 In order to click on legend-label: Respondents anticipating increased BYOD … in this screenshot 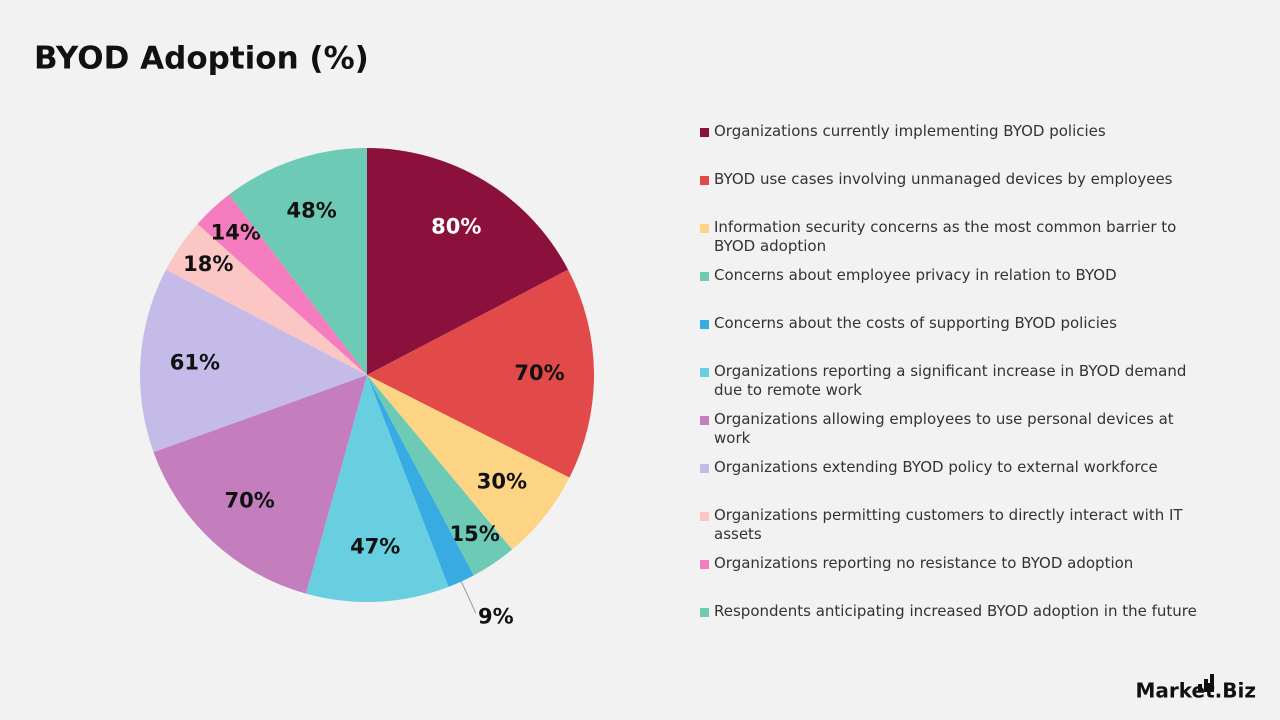, I will do `click(955, 611)`.